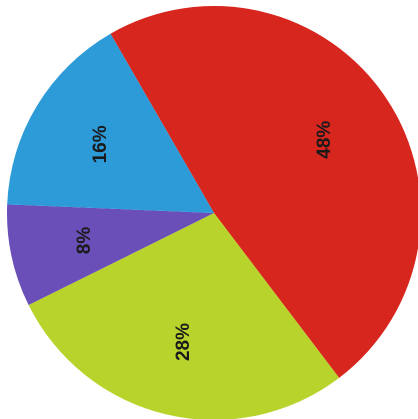 The image size is (418, 419). I want to click on slice-label: 48%, so click(324, 140).